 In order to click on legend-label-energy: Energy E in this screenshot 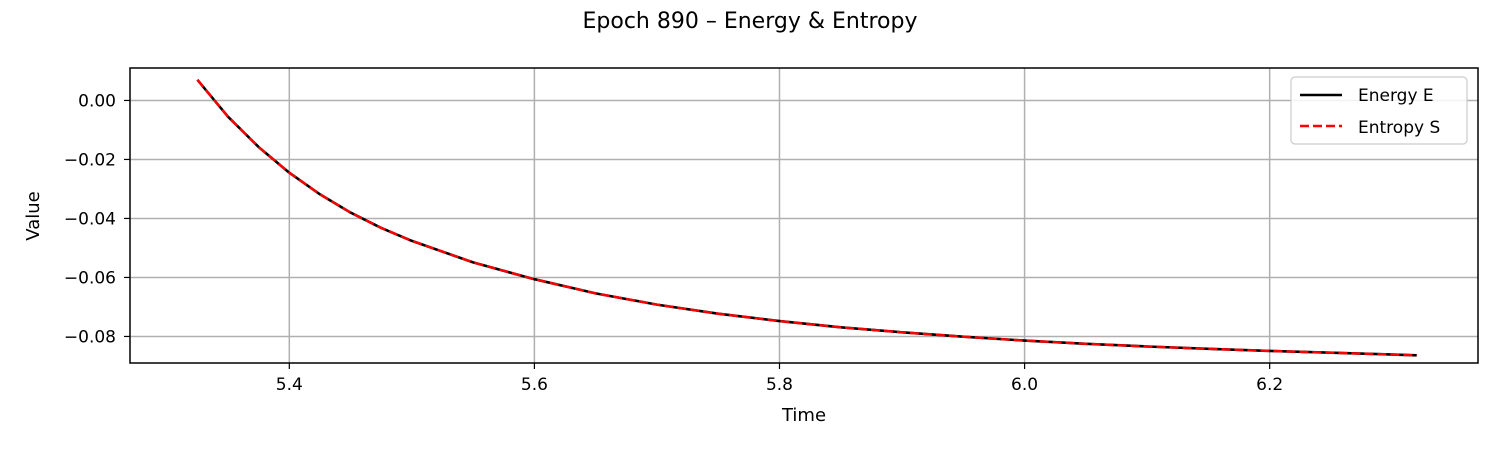, I will do `click(1396, 96)`.